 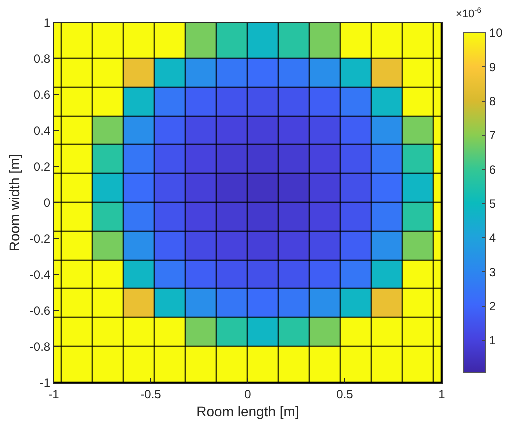 I want to click on y-tick-label: 0.2, so click(x=42, y=167).